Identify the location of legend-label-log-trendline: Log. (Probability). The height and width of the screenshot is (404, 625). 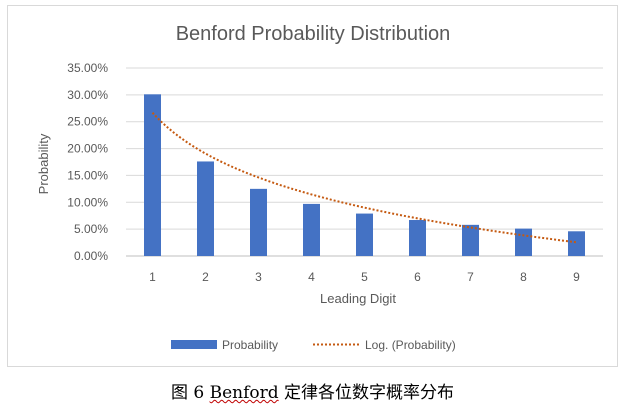
(410, 345).